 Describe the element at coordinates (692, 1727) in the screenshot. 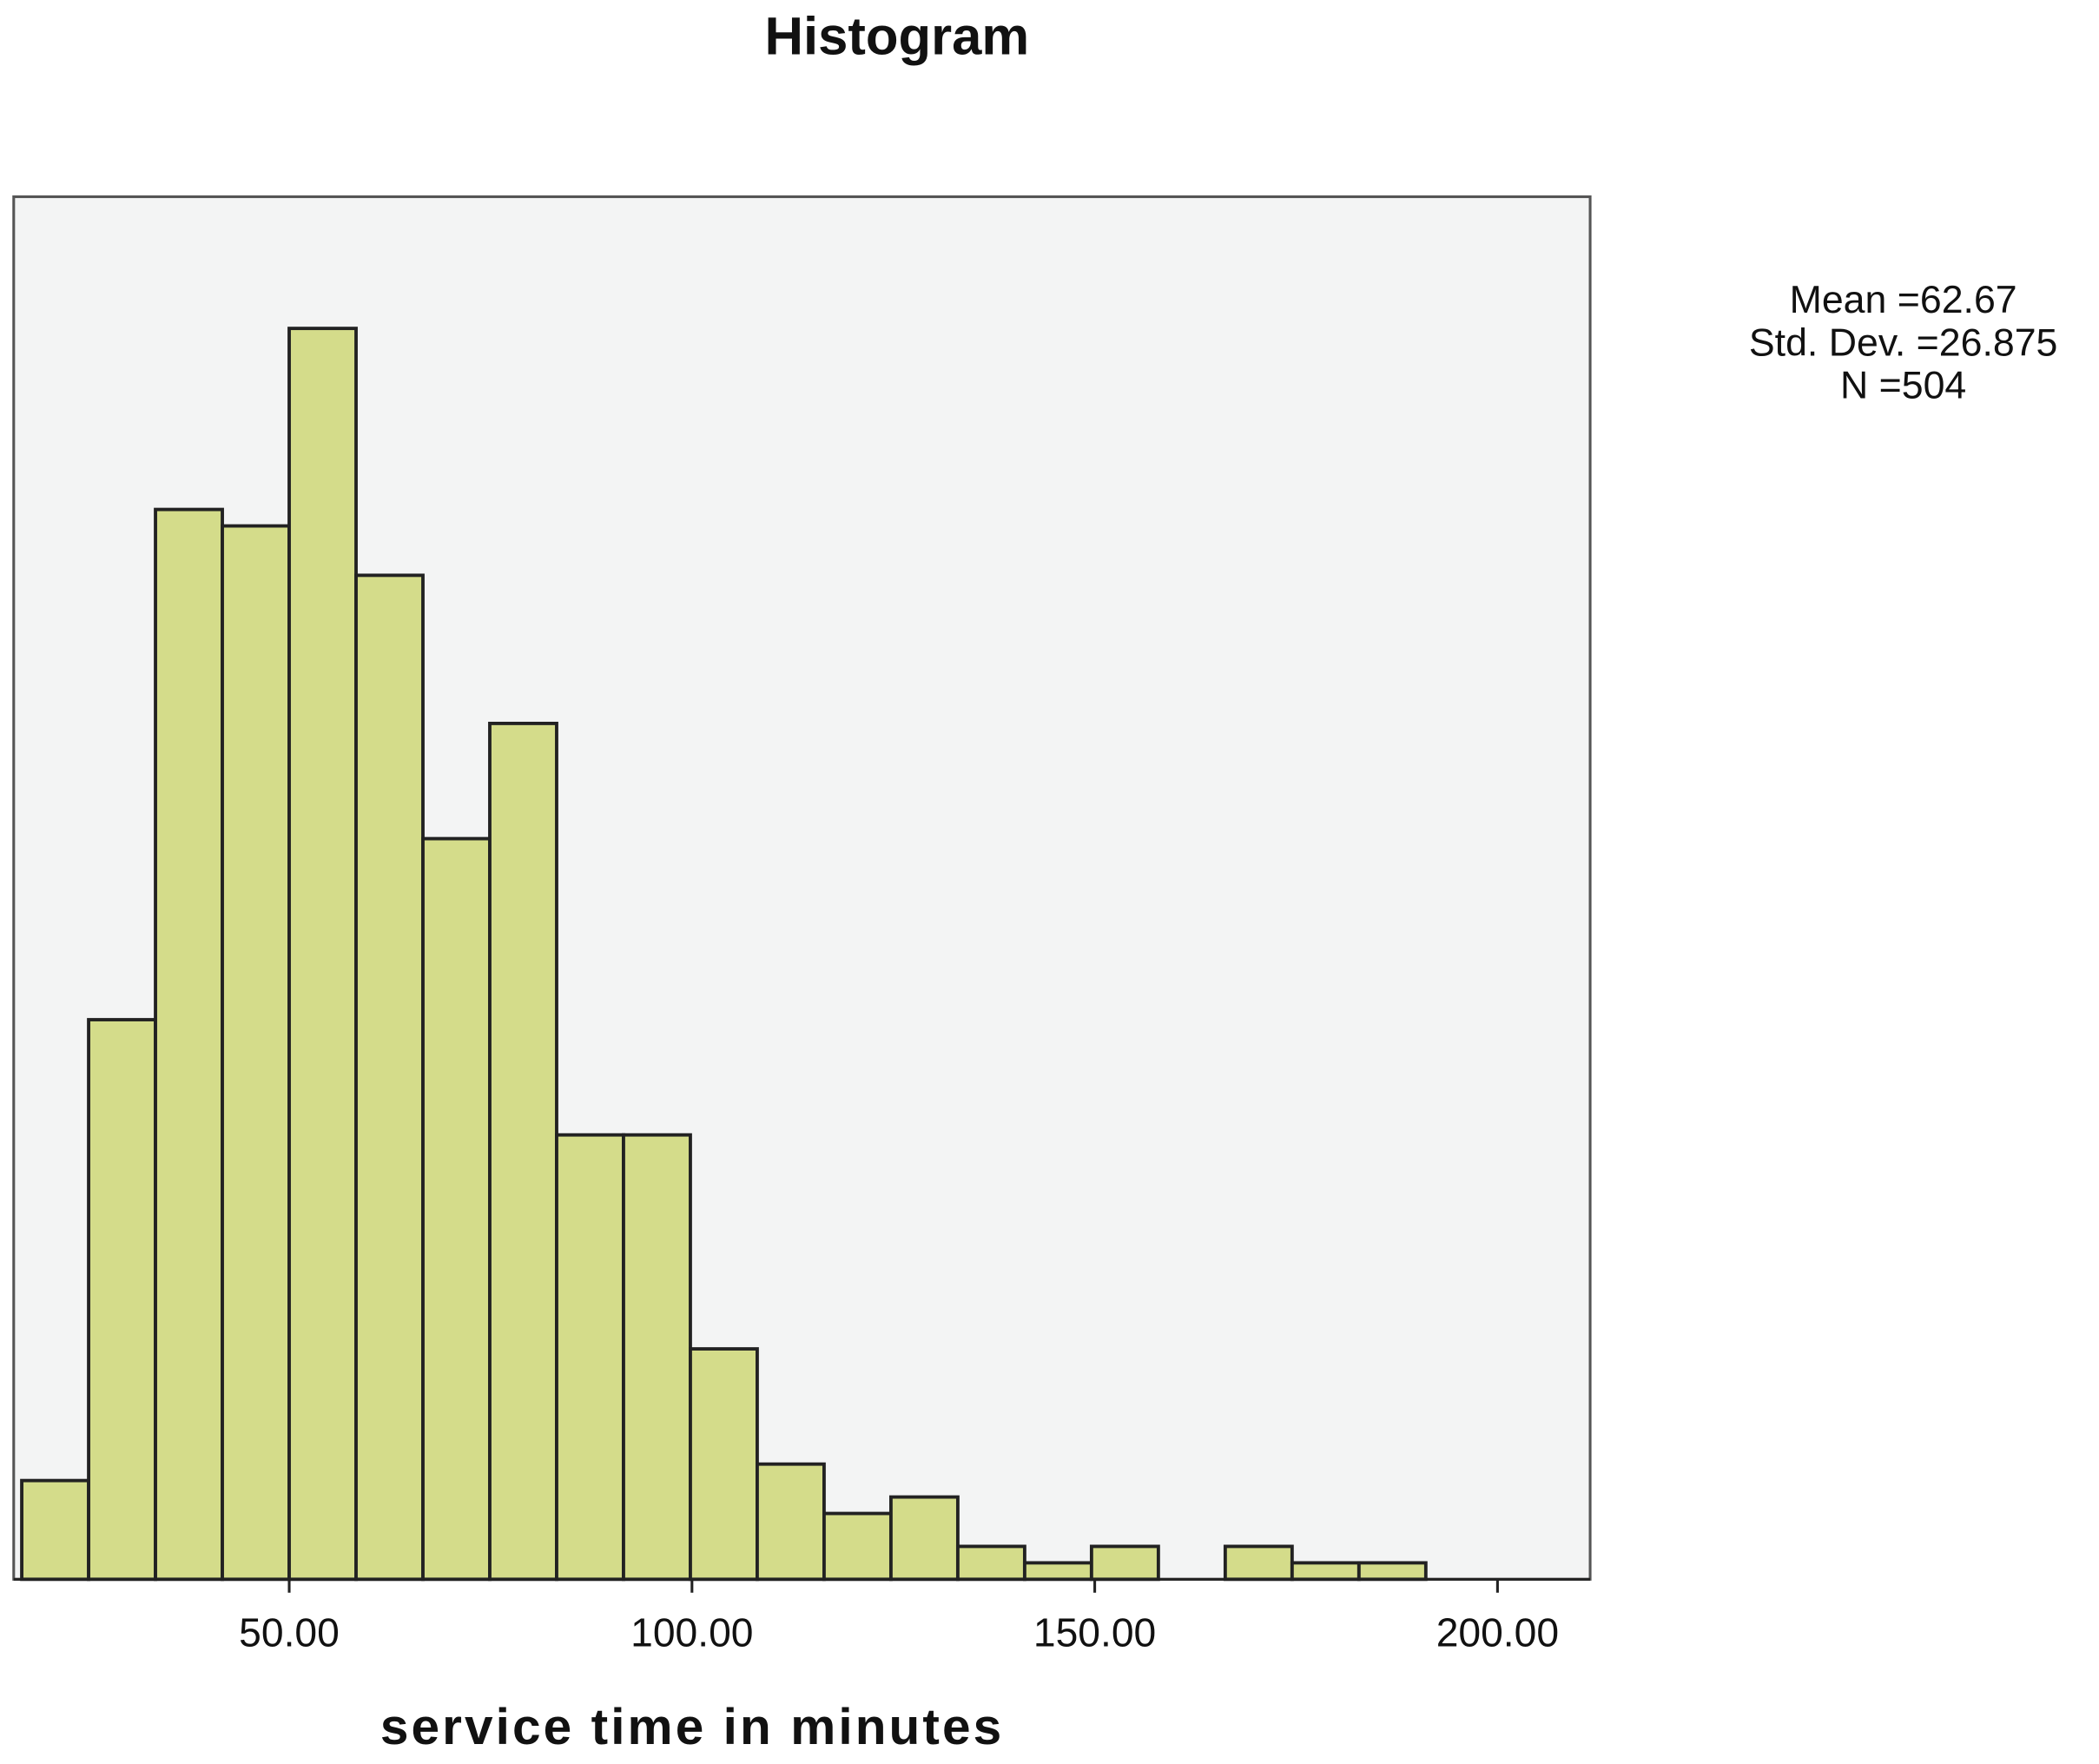

I see `x-axis-label: service time in minutes` at that location.